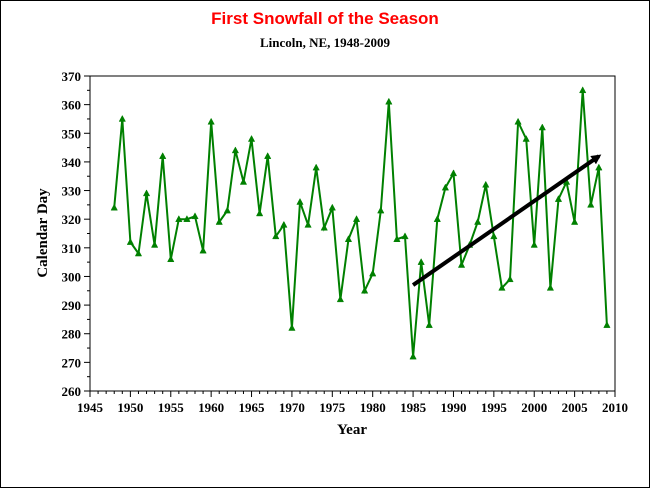  I want to click on y-tick-label: 330, so click(72, 191).